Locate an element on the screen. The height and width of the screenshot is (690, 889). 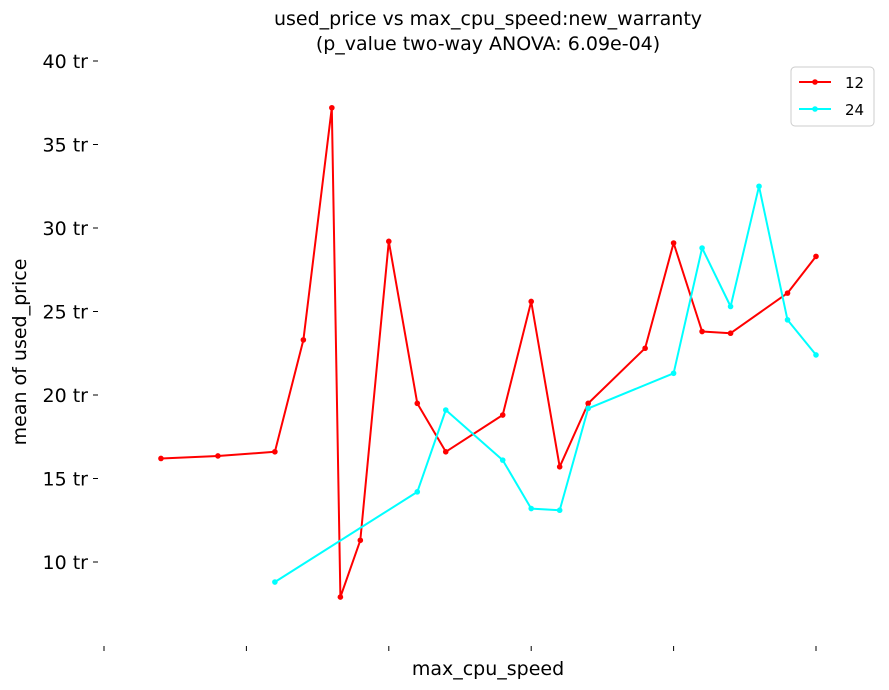
legend: 12 24 is located at coordinates (832, 96).